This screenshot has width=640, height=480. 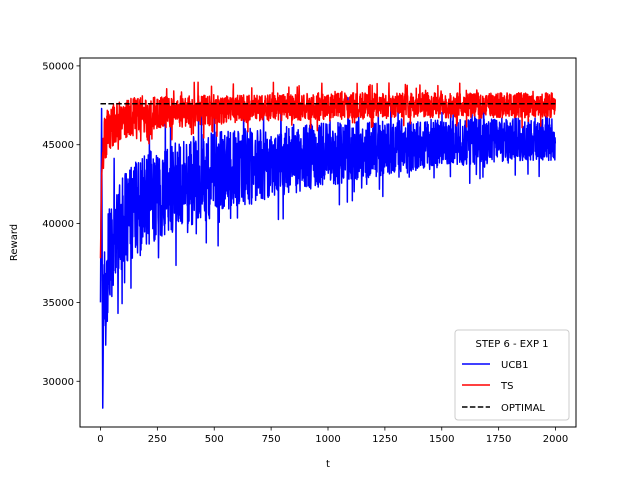 What do you see at coordinates (384, 439) in the screenshot?
I see `x-tick-label: 1250` at bounding box center [384, 439].